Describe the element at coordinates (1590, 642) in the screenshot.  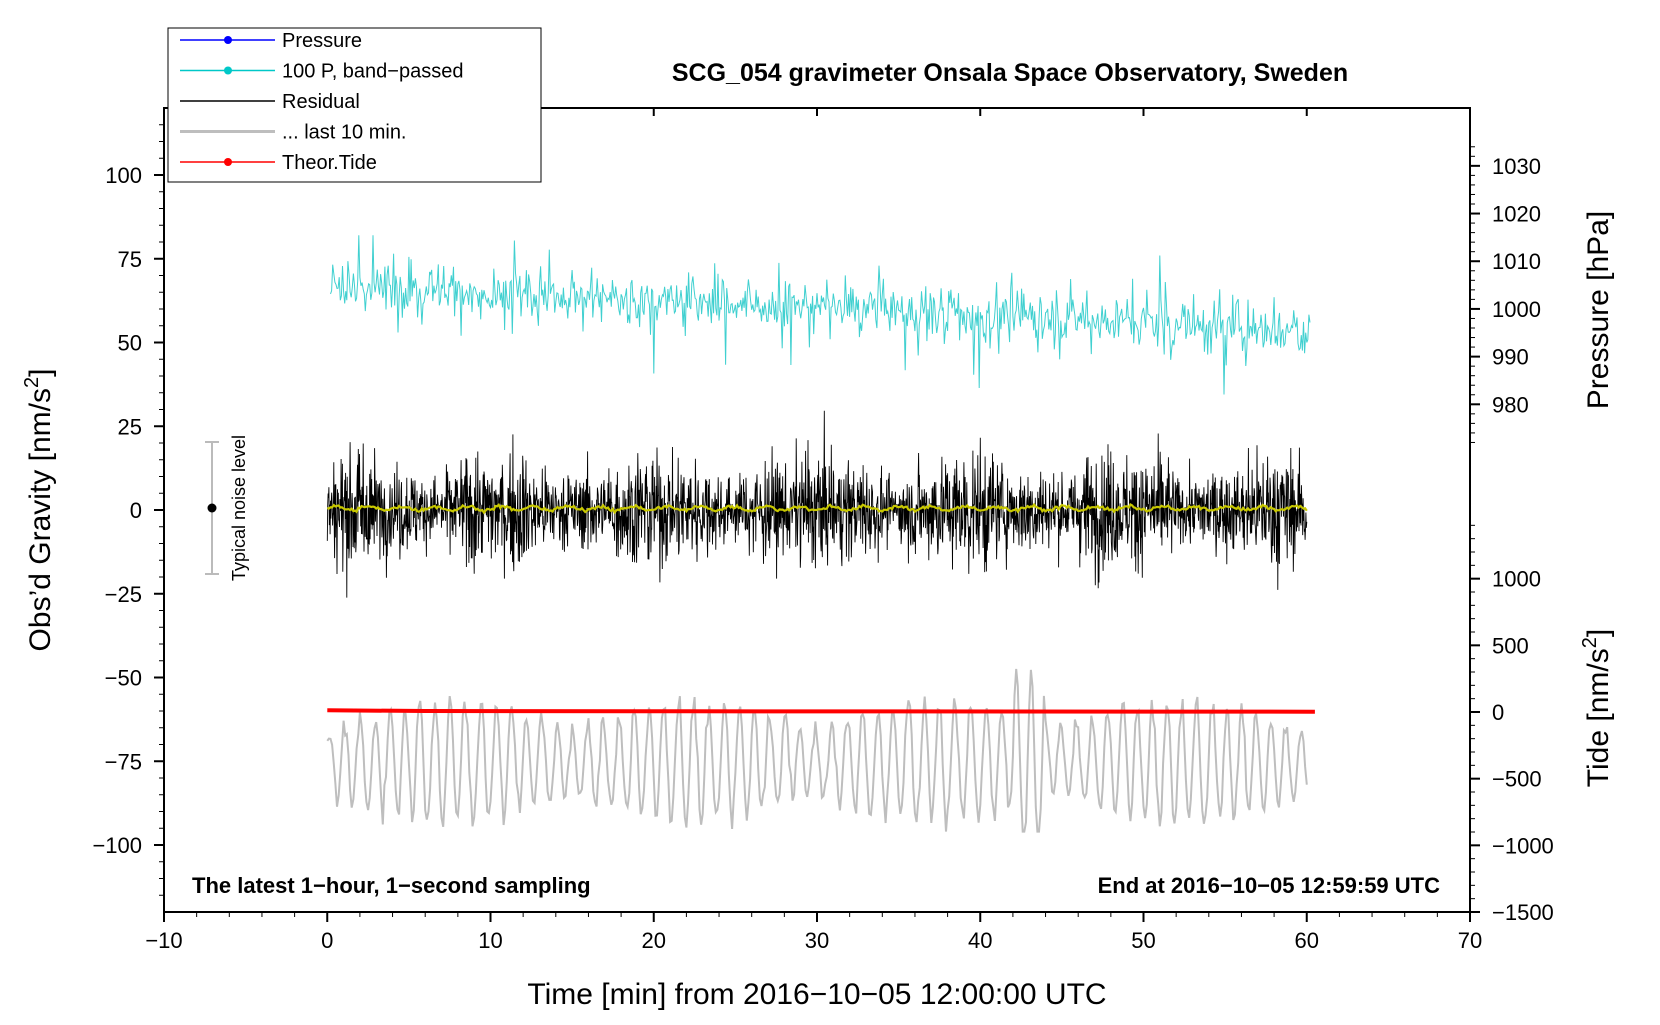
I see `y-axis-title-tide-sup: 2` at that location.